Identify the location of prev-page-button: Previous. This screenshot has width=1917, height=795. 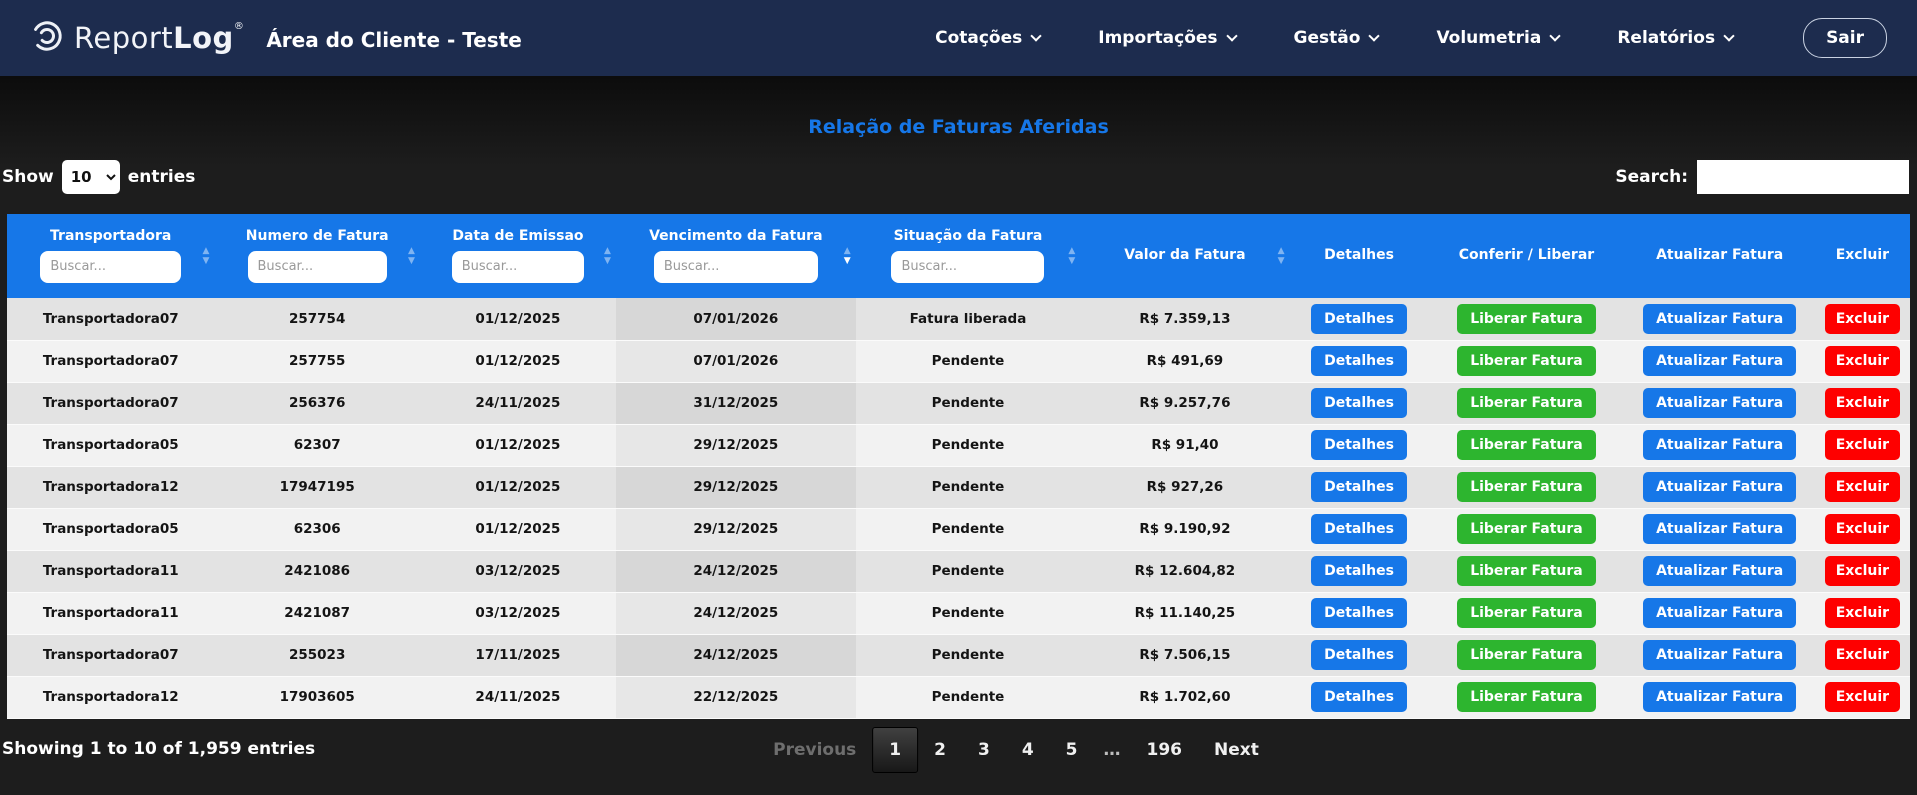
(815, 749).